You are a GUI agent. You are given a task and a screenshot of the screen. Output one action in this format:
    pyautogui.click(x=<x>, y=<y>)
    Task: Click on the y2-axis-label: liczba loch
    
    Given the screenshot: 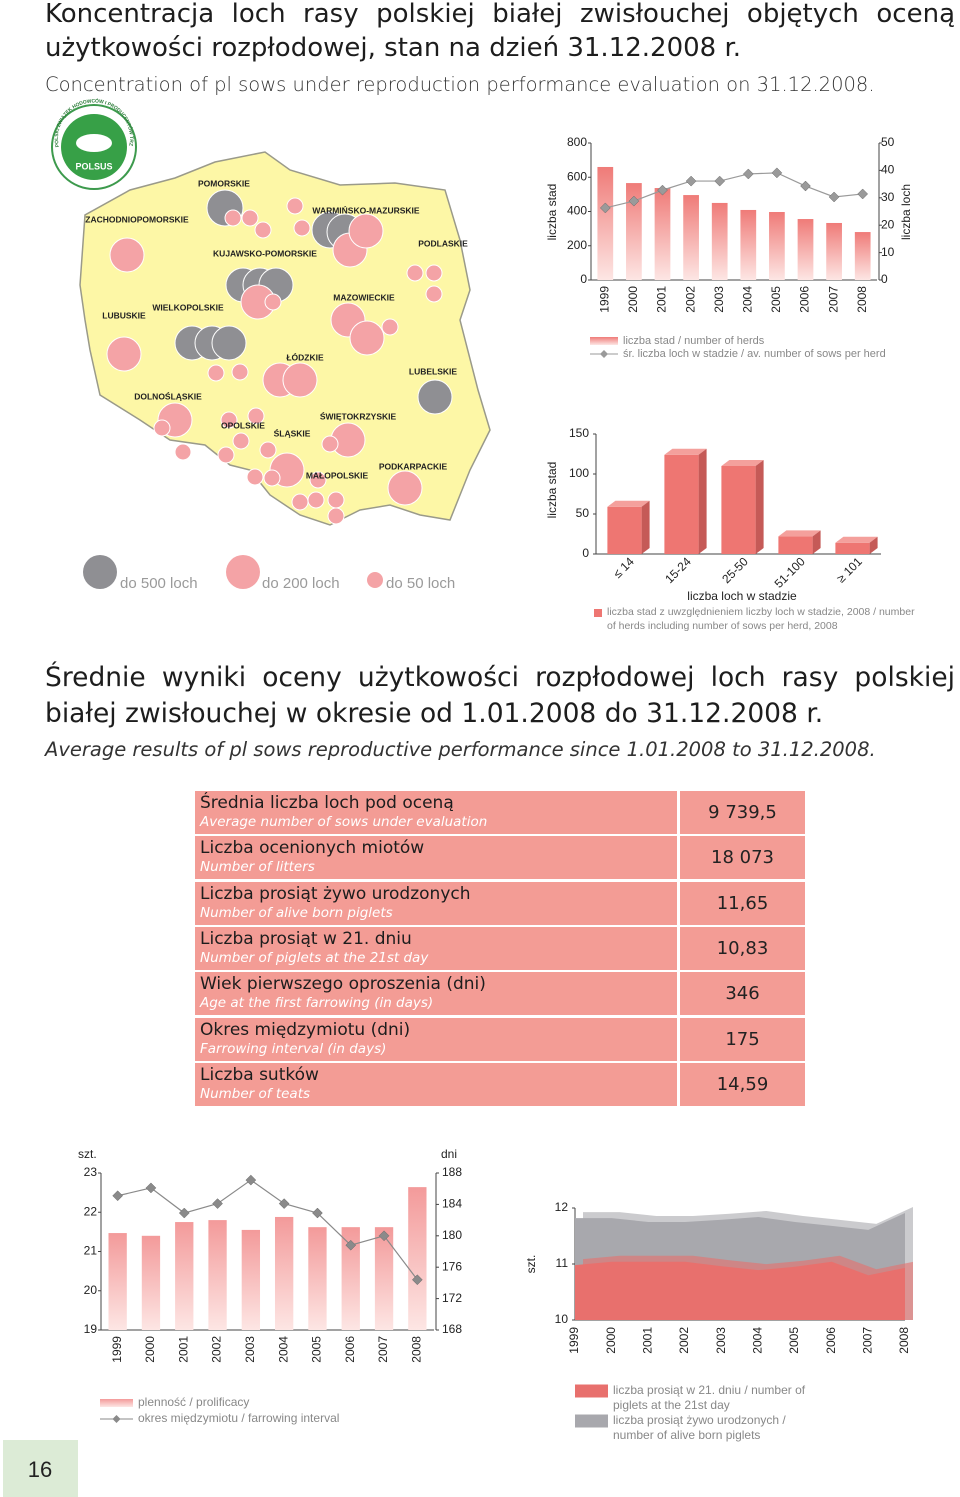 What is the action you would take?
    pyautogui.click(x=906, y=212)
    